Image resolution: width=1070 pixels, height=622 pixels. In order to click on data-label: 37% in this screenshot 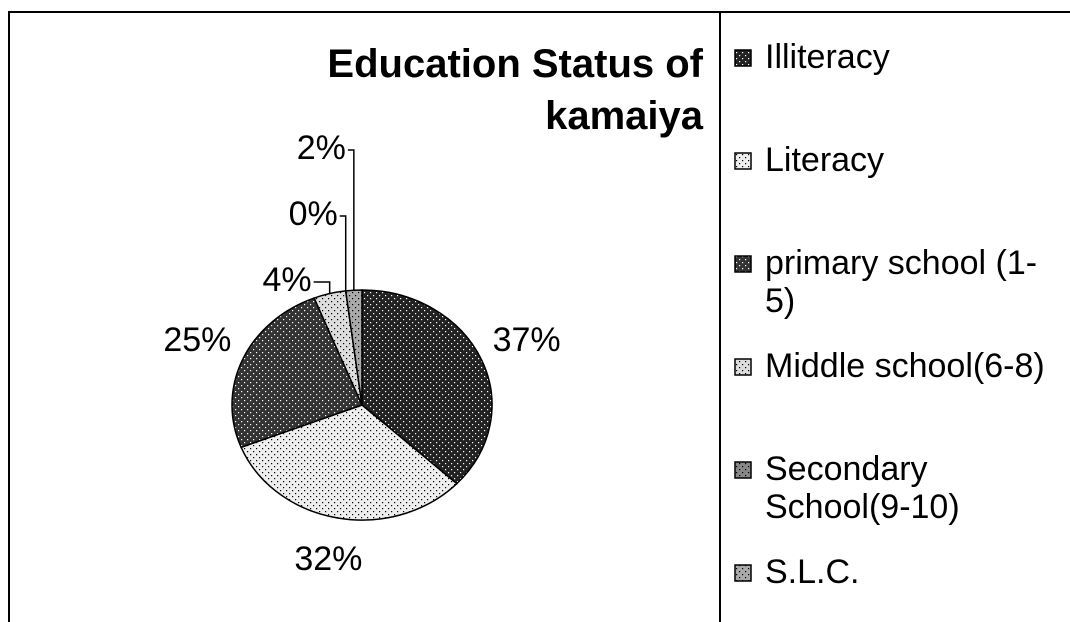, I will do `click(527, 340)`.